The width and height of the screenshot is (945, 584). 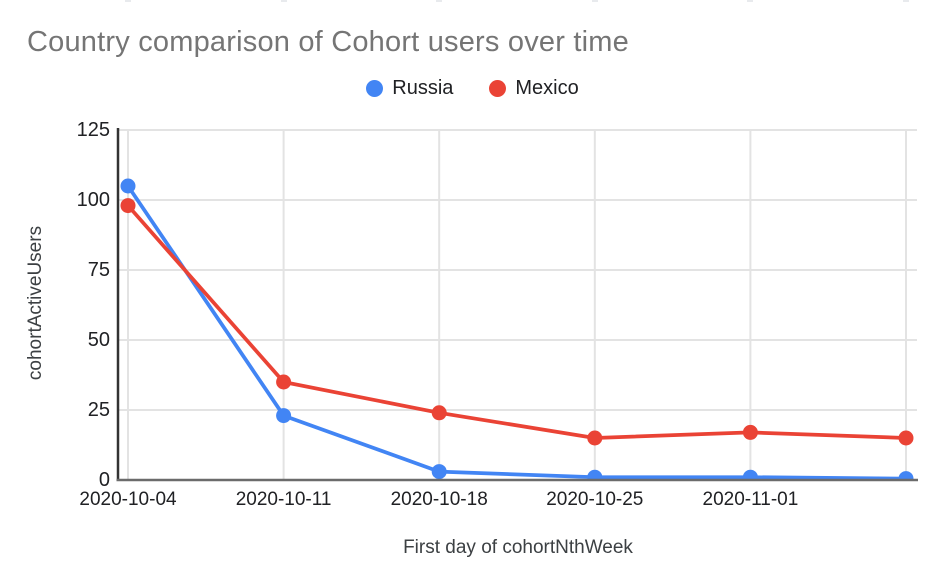 I want to click on x-tick-label: 2020-10-18, so click(x=439, y=499).